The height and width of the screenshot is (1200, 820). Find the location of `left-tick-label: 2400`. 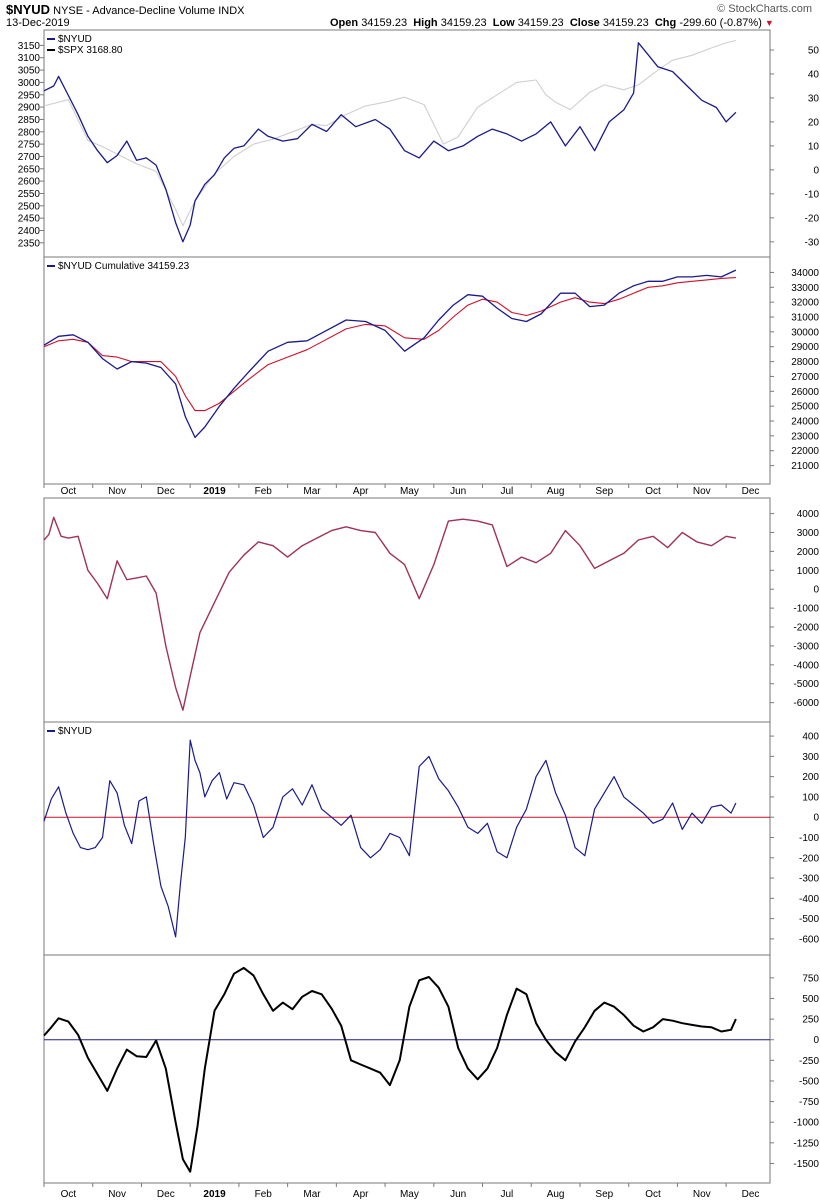

left-tick-label: 2400 is located at coordinates (29, 231).